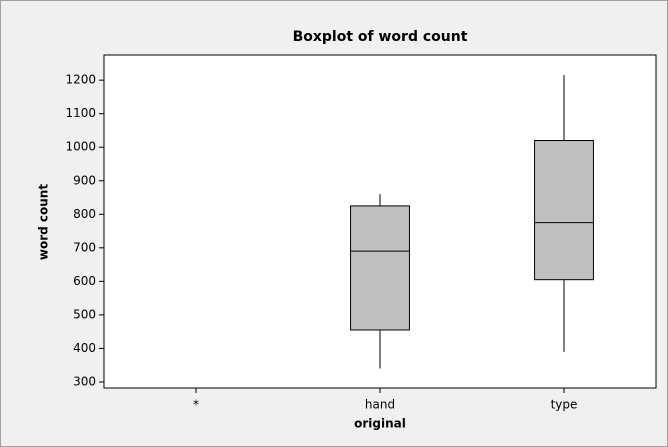  What do you see at coordinates (84, 180) in the screenshot?
I see `y-tick-label: 900` at bounding box center [84, 180].